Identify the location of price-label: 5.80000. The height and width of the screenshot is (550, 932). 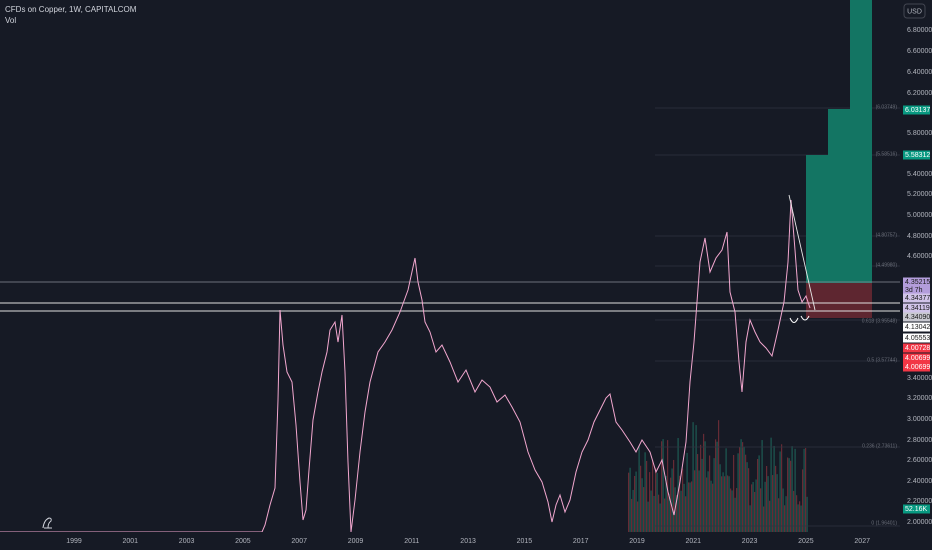
(919, 133).